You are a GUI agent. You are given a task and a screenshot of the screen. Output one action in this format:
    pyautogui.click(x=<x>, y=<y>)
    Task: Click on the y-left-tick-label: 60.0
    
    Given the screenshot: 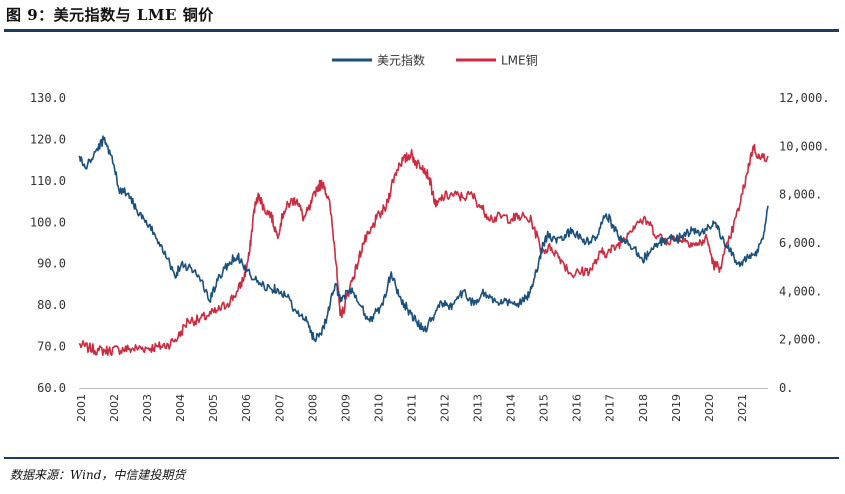 What is the action you would take?
    pyautogui.click(x=51, y=388)
    